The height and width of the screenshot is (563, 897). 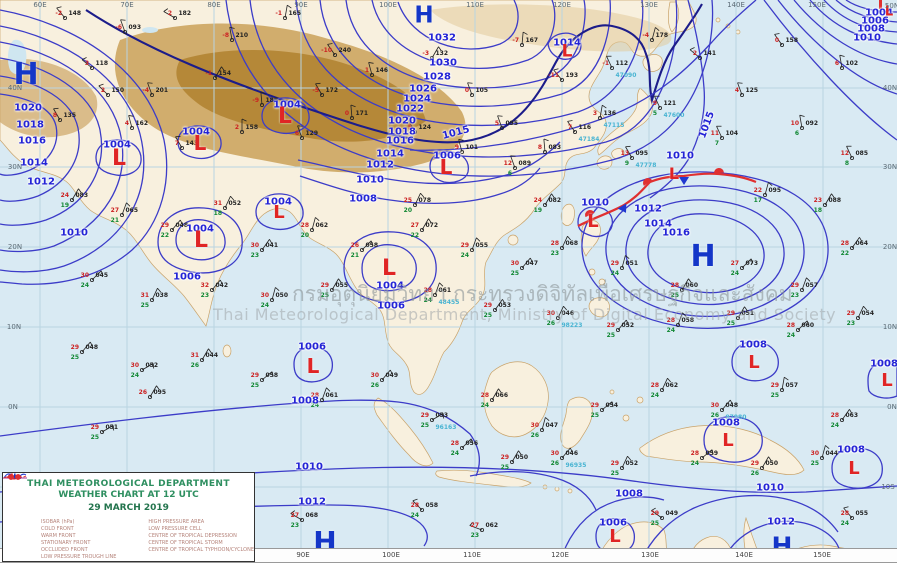 What do you see at coordinates (719, 171) in the screenshot?
I see `warm-front-semicircle` at bounding box center [719, 171].